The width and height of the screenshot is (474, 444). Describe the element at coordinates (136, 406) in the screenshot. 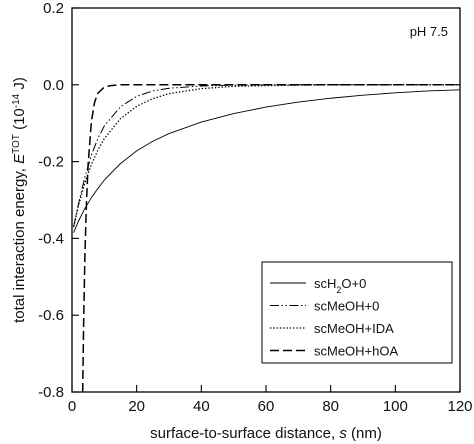

I see `x-tick-label: 20` at that location.